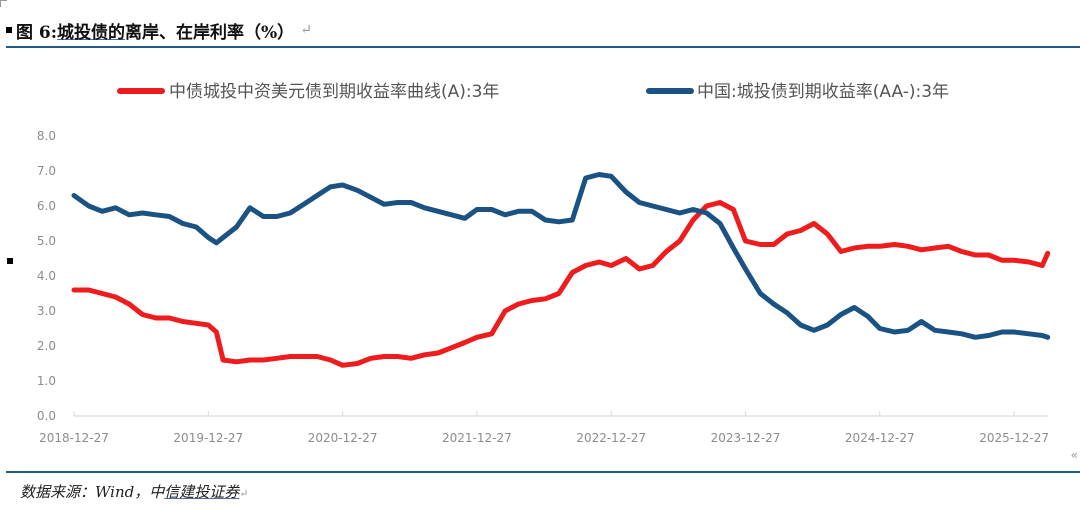 This screenshot has width=1080, height=505. I want to click on y-tick-label: 5.0, so click(46, 241).